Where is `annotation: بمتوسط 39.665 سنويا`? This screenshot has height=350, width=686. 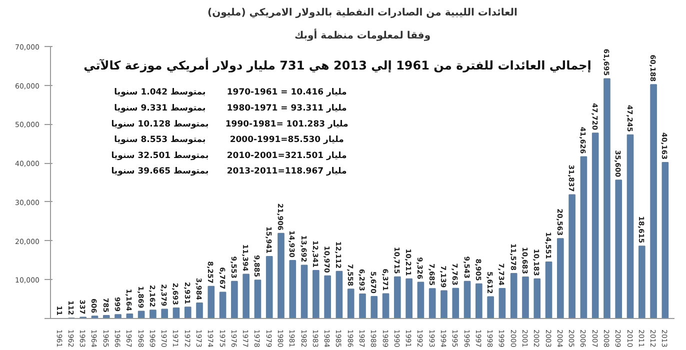
annotation: بمتوسط 39.665 سنويا is located at coordinates (160, 171).